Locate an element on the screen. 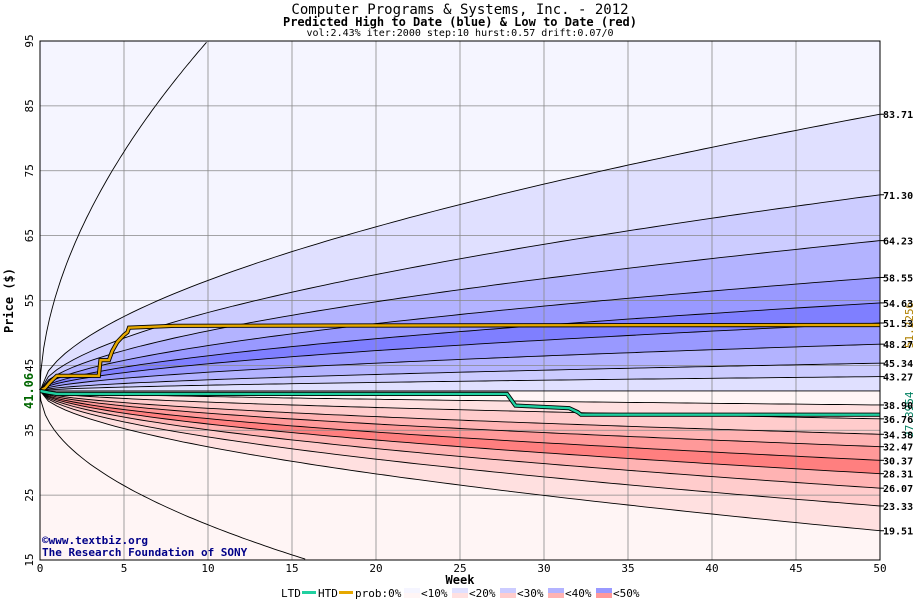 The image size is (920, 600). legend-ltd-label: LTD is located at coordinates (291, 593).